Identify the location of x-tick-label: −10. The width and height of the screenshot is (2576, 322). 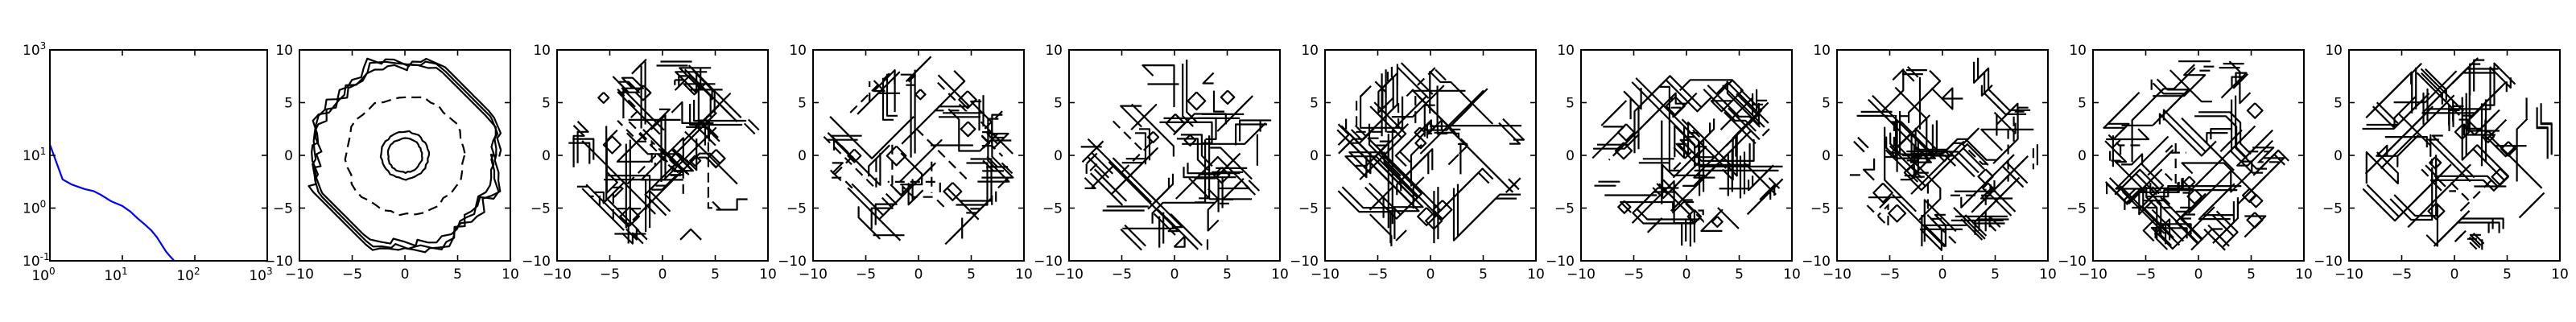
(2093, 274).